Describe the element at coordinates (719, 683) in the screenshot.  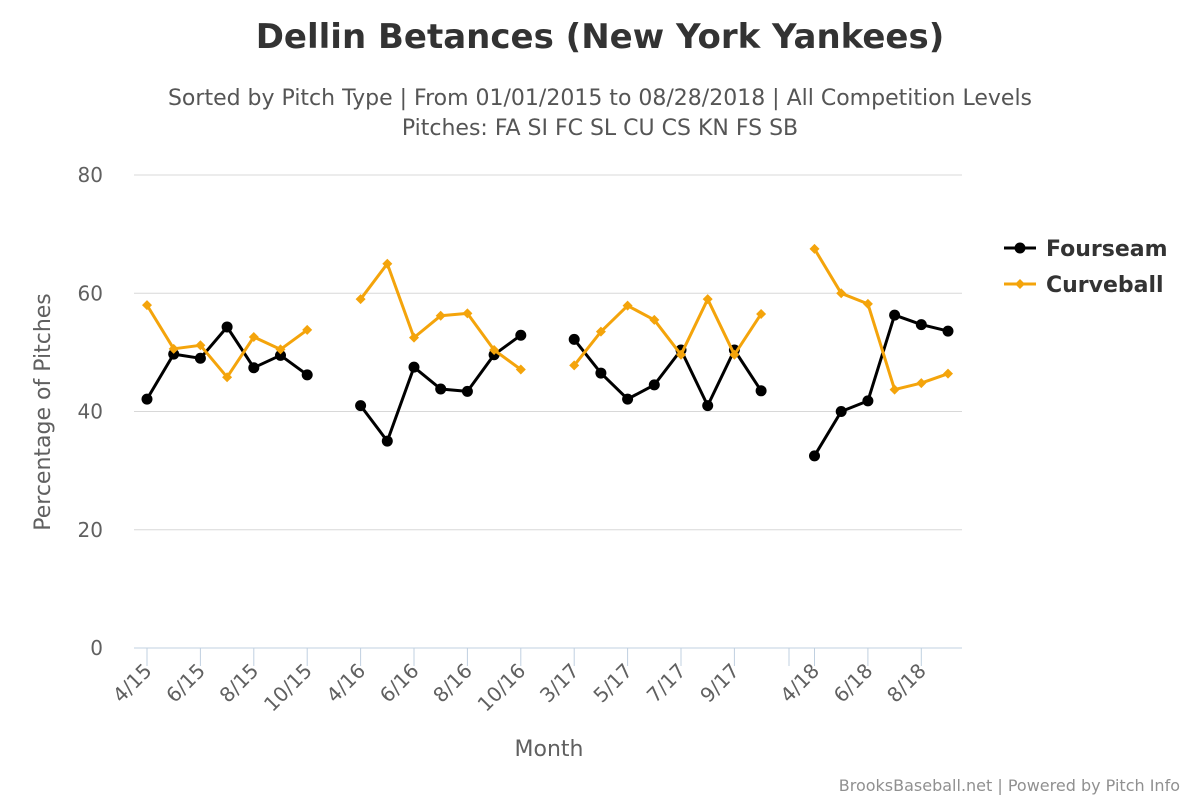
I see `x-tick-label: 9/17` at that location.